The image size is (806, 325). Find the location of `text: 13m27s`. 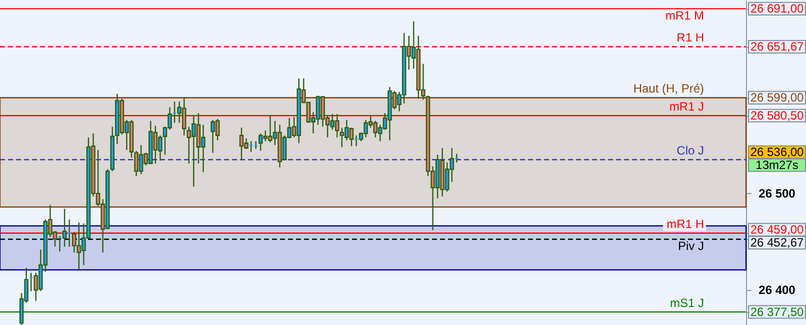

text: 13m27s is located at coordinates (777, 165).